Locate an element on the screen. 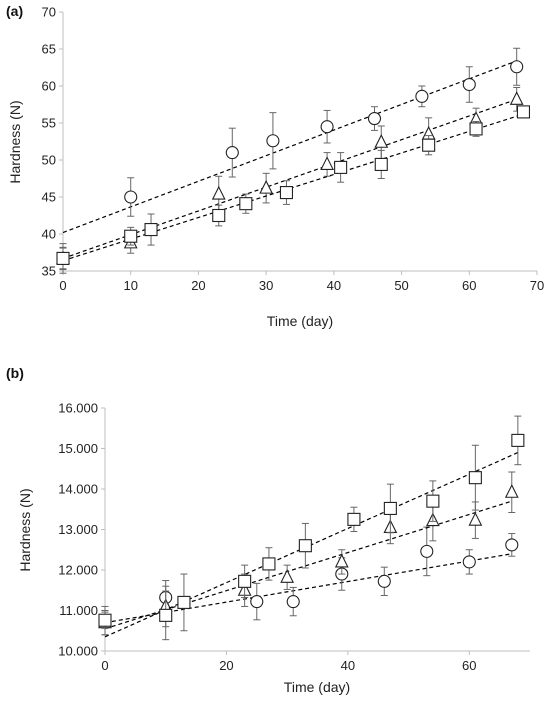 The height and width of the screenshot is (702, 550). y-tick-label: 15.000 is located at coordinates (78, 448).